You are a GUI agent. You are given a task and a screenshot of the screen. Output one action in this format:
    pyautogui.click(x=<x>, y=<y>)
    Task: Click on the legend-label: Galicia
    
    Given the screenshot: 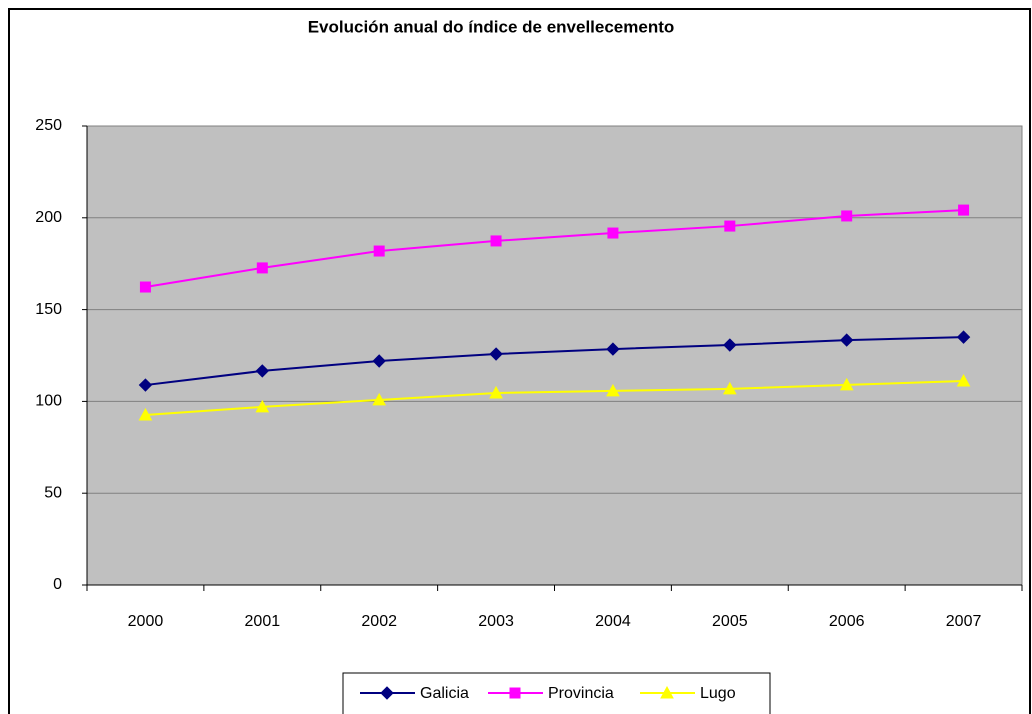 What is the action you would take?
    pyautogui.click(x=444, y=693)
    